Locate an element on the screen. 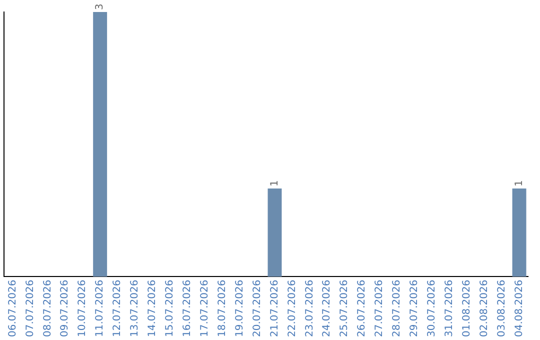 Image resolution: width=540 pixels, height=340 pixels. x-tick-label: 09.07.2026 is located at coordinates (65, 309).